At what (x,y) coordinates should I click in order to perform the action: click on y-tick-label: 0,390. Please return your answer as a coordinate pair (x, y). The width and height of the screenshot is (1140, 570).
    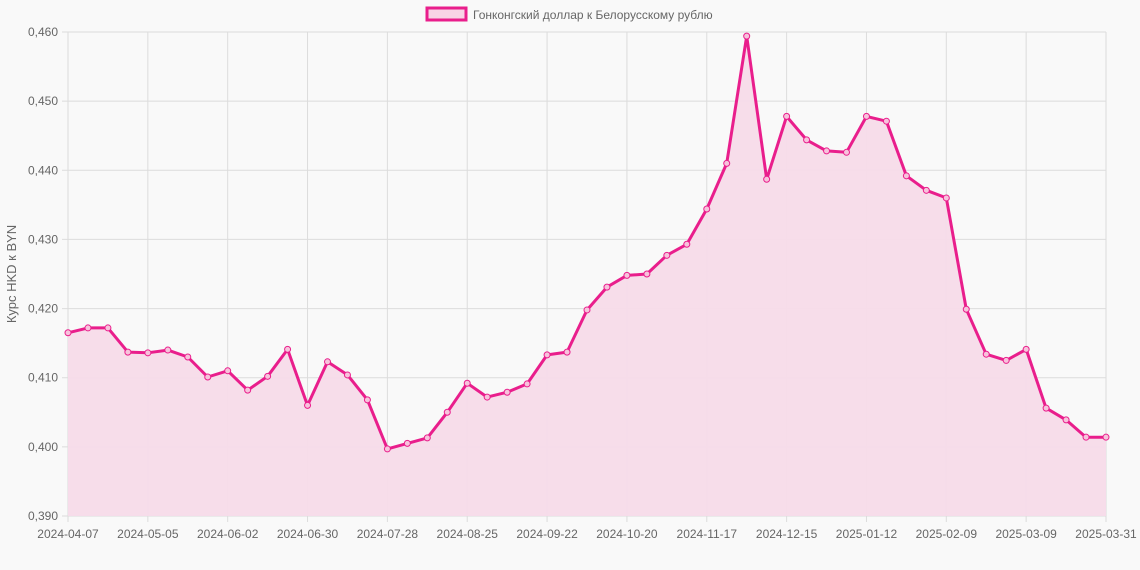
    Looking at the image, I should click on (43, 516).